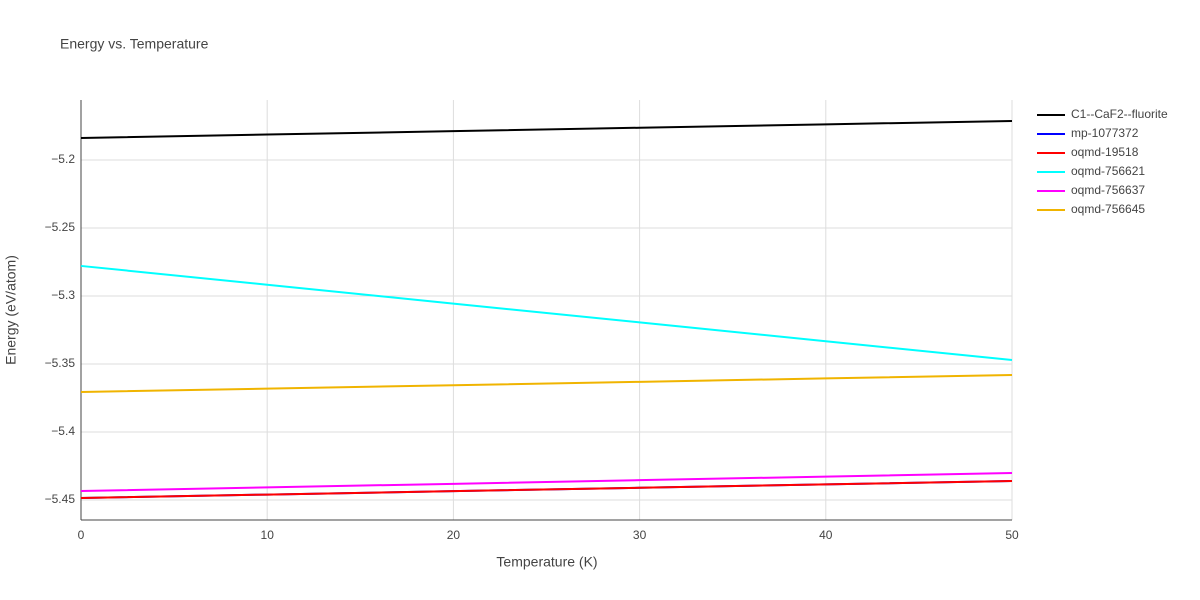 The width and height of the screenshot is (1200, 600). What do you see at coordinates (1108, 171) in the screenshot?
I see `legend-label: oqmd-756621` at bounding box center [1108, 171].